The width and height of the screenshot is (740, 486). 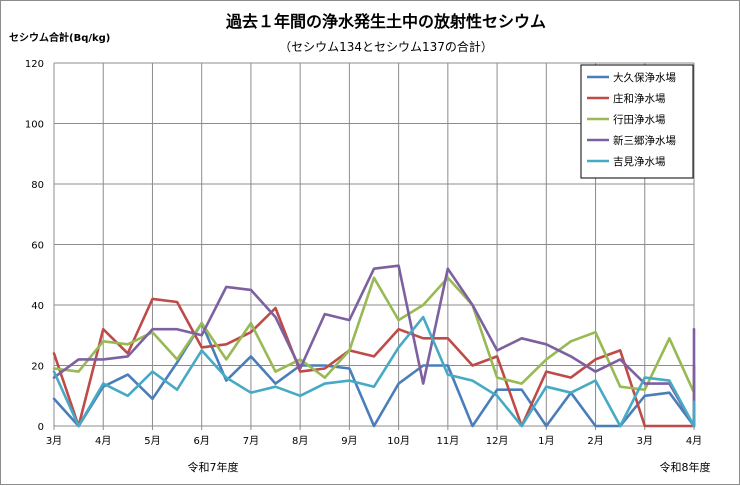 I want to click on y-axis-label: セシウム合計(Bq/kg), so click(x=59, y=37).